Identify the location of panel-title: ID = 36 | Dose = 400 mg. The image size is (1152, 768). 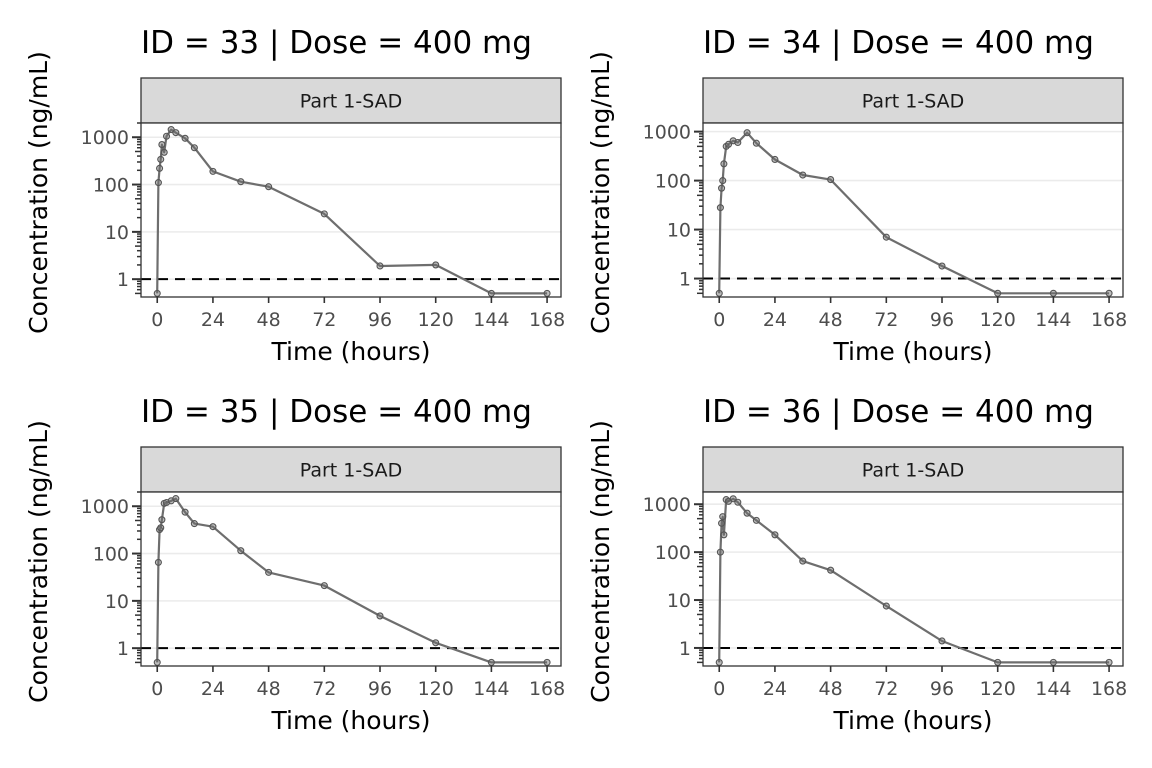
(898, 412).